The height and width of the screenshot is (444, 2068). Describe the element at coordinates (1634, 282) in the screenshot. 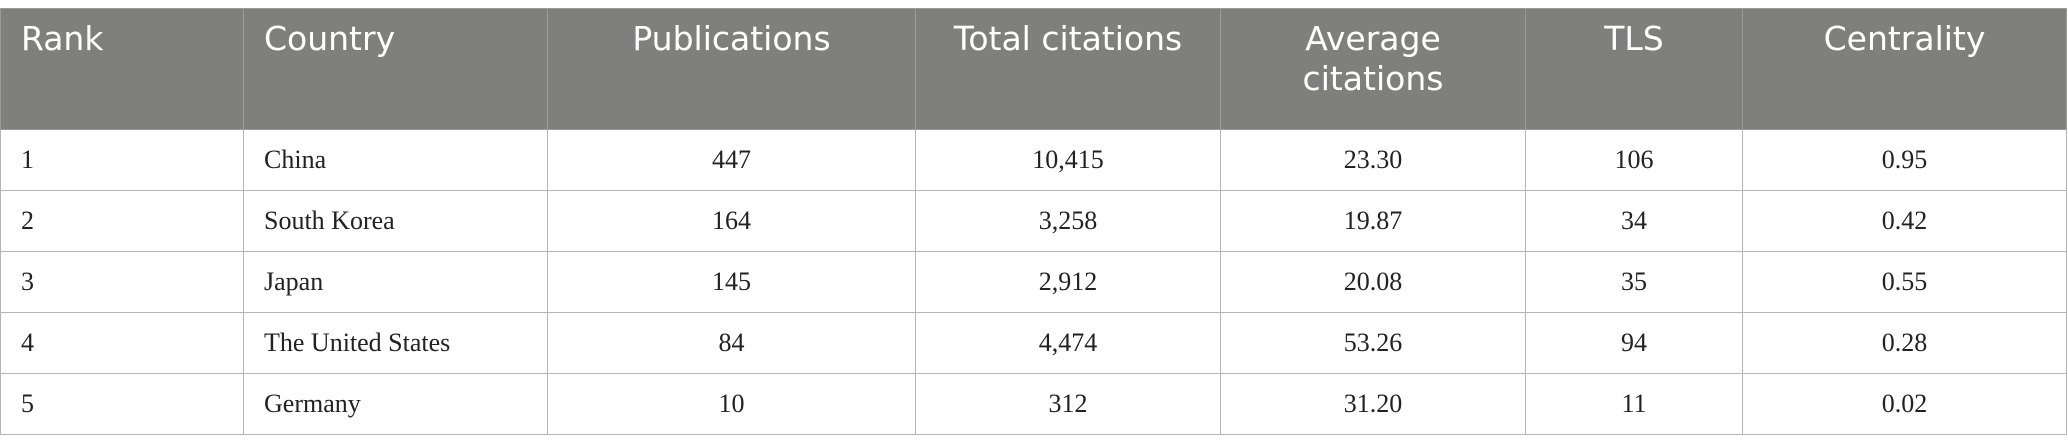

I see `table-cell: 35` at that location.